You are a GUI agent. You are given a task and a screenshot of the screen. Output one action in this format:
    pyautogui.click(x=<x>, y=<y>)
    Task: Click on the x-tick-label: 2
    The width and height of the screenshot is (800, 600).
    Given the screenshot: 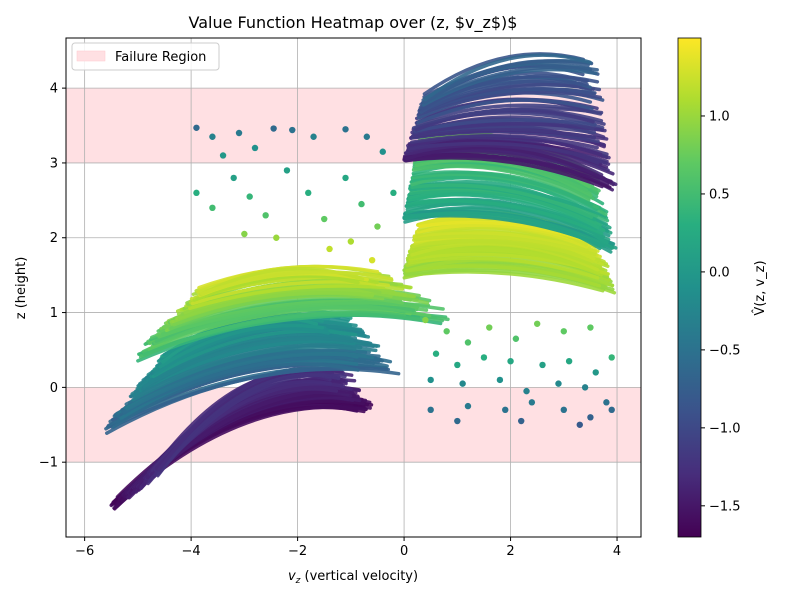 What is the action you would take?
    pyautogui.click(x=510, y=551)
    